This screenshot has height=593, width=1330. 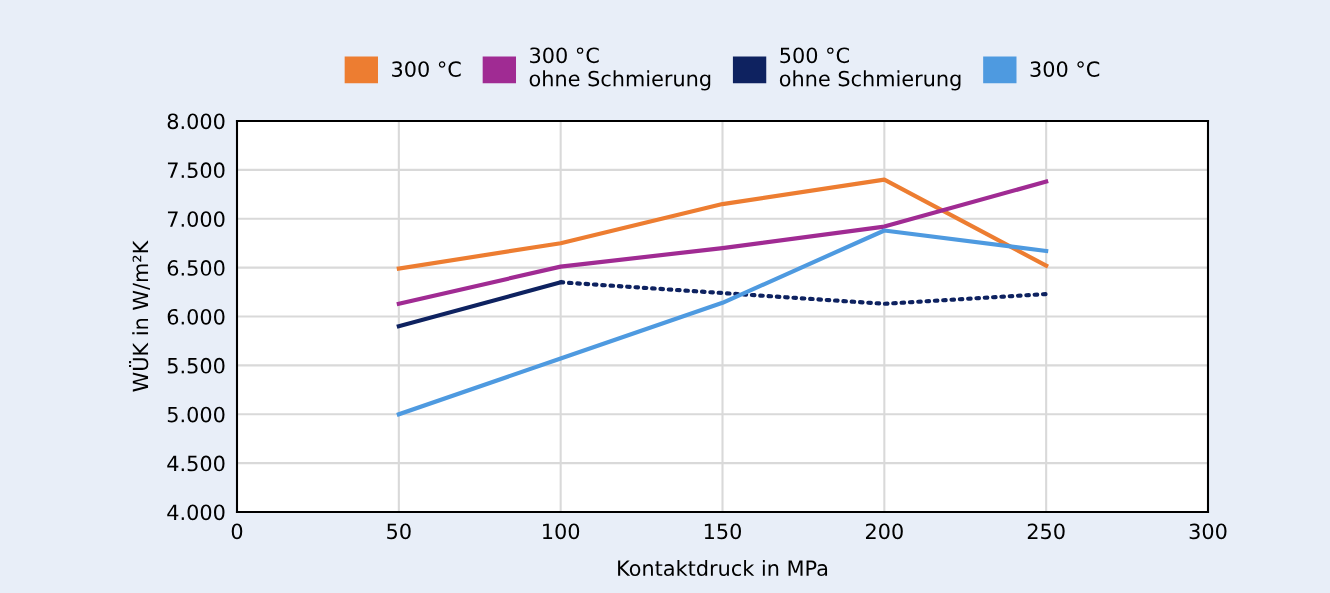 I want to click on legend-label: 300 °C ohne Schmierung, so click(x=620, y=69).